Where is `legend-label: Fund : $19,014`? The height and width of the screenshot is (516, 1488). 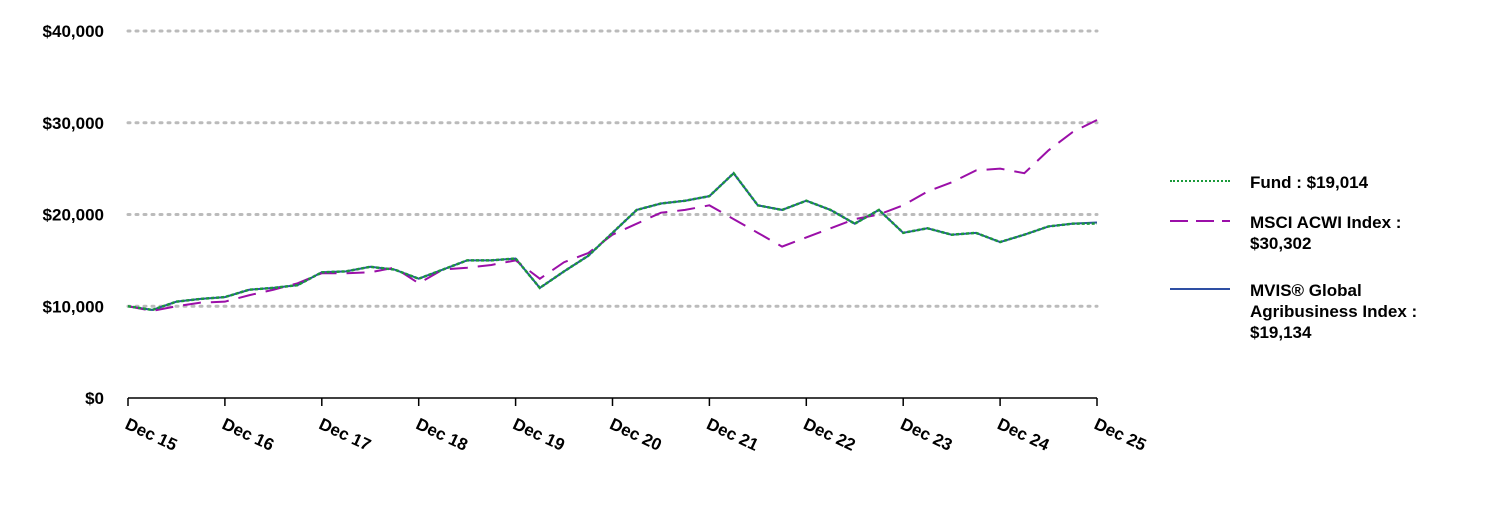 legend-label: Fund : $19,014 is located at coordinates (1309, 182).